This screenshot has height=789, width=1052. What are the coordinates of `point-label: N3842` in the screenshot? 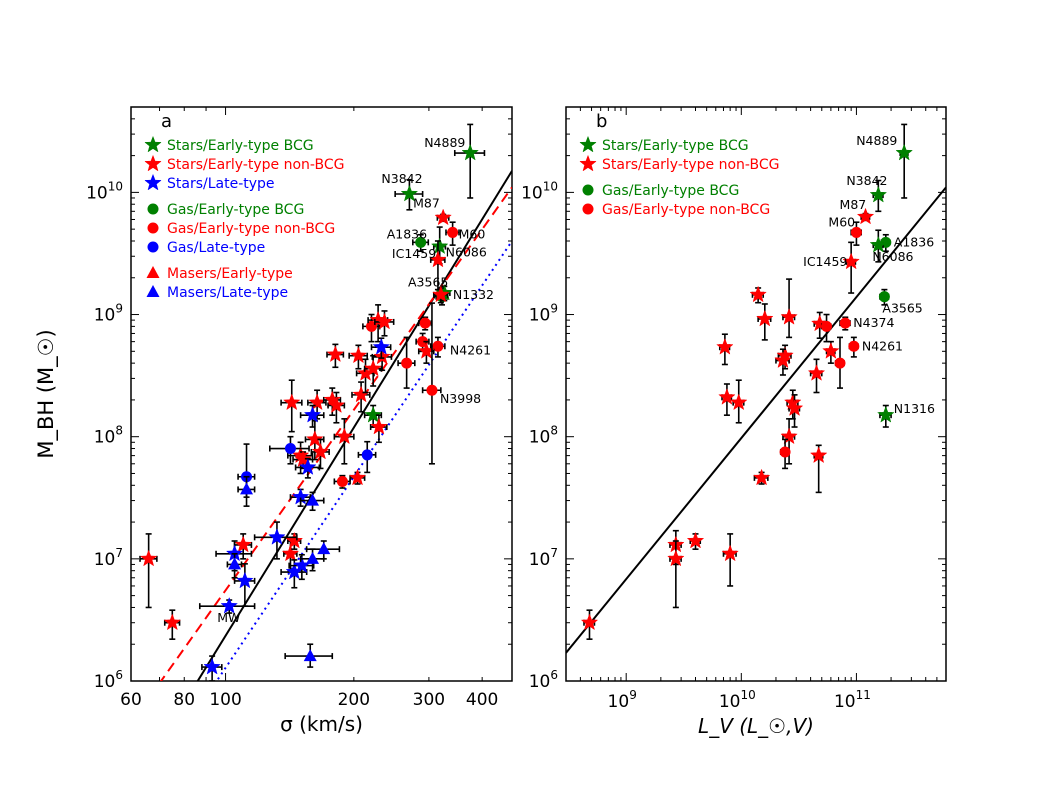 It's located at (401, 178).